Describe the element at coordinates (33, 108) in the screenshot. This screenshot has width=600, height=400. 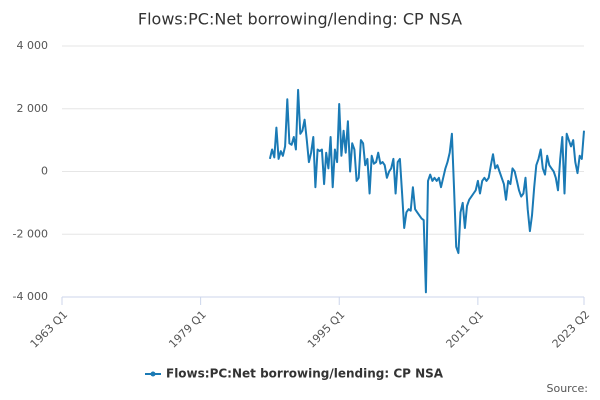
I see `y-tick-label: 2 000` at that location.